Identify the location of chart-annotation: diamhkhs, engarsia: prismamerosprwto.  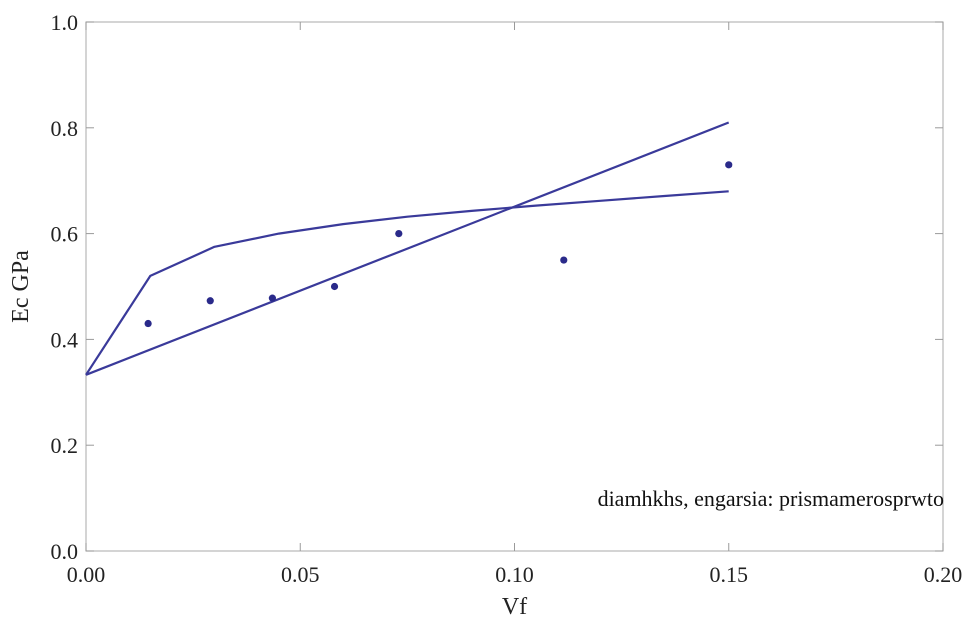
(771, 498).